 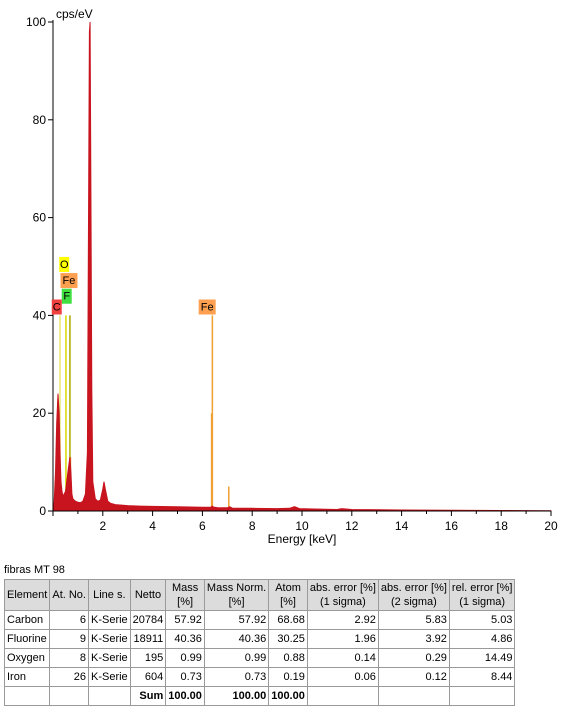 What do you see at coordinates (34, 570) in the screenshot?
I see `table-caption: fibras MT 98` at bounding box center [34, 570].